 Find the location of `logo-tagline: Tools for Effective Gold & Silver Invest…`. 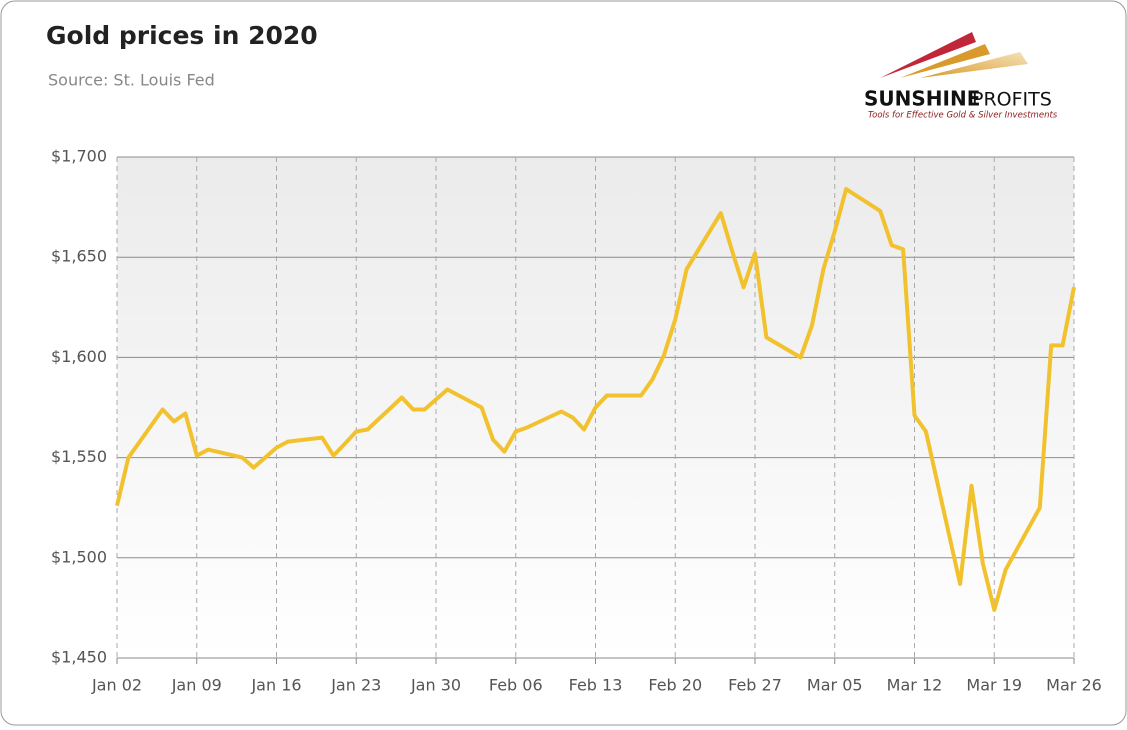

logo-tagline: Tools for Effective Gold & Silver Invest… is located at coordinates (963, 116).